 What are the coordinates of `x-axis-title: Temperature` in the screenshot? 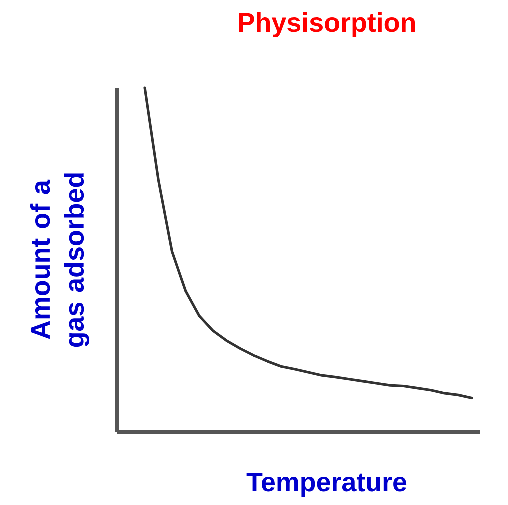 It's located at (326, 485).